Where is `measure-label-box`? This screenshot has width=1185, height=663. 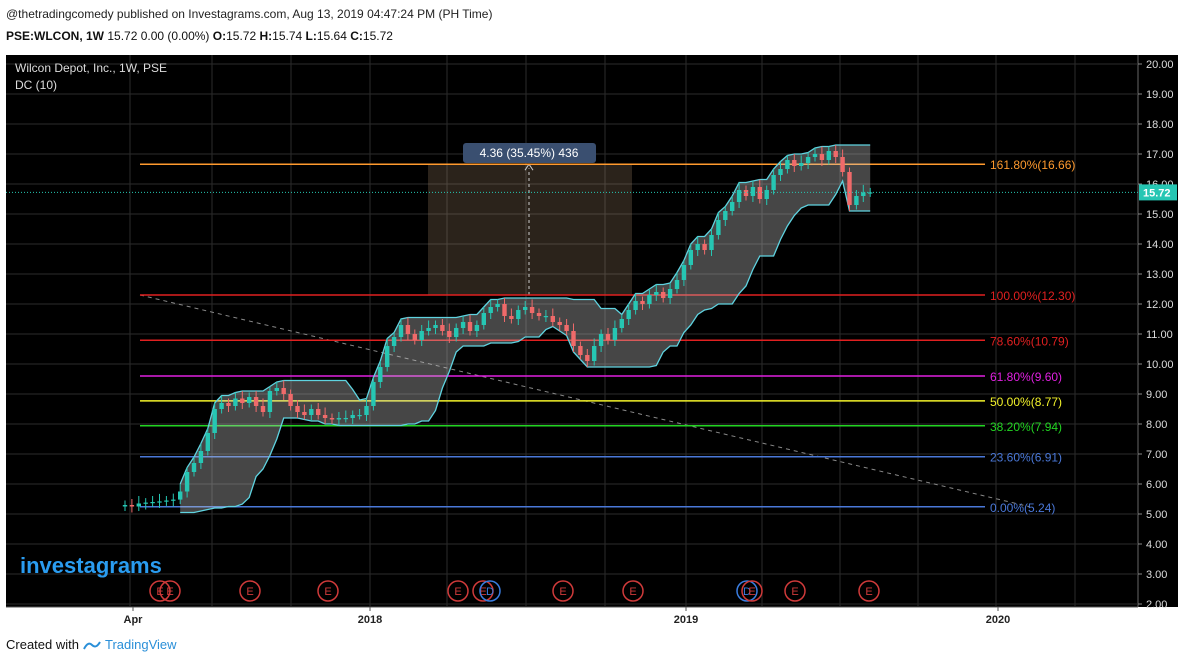 measure-label-box is located at coordinates (529, 153).